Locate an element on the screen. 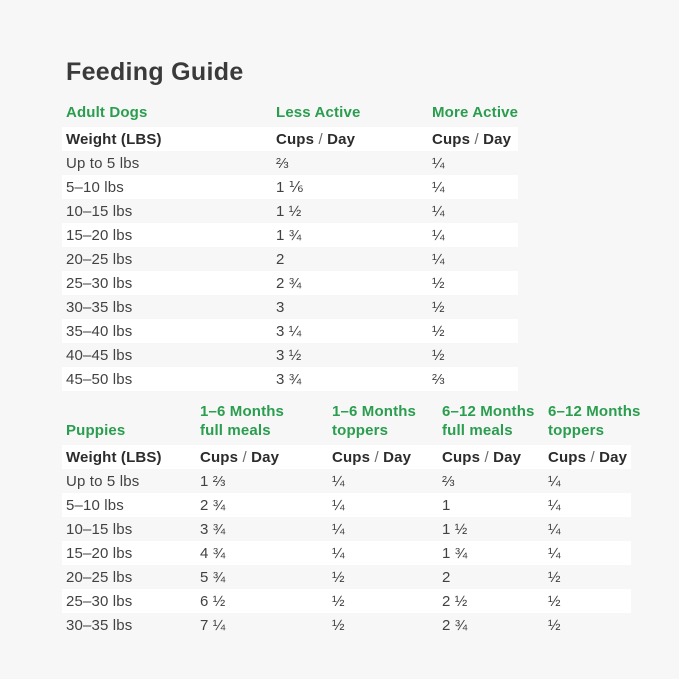  table-row: 5–10 lbs 1 ⅙ ¼ is located at coordinates (290, 187).